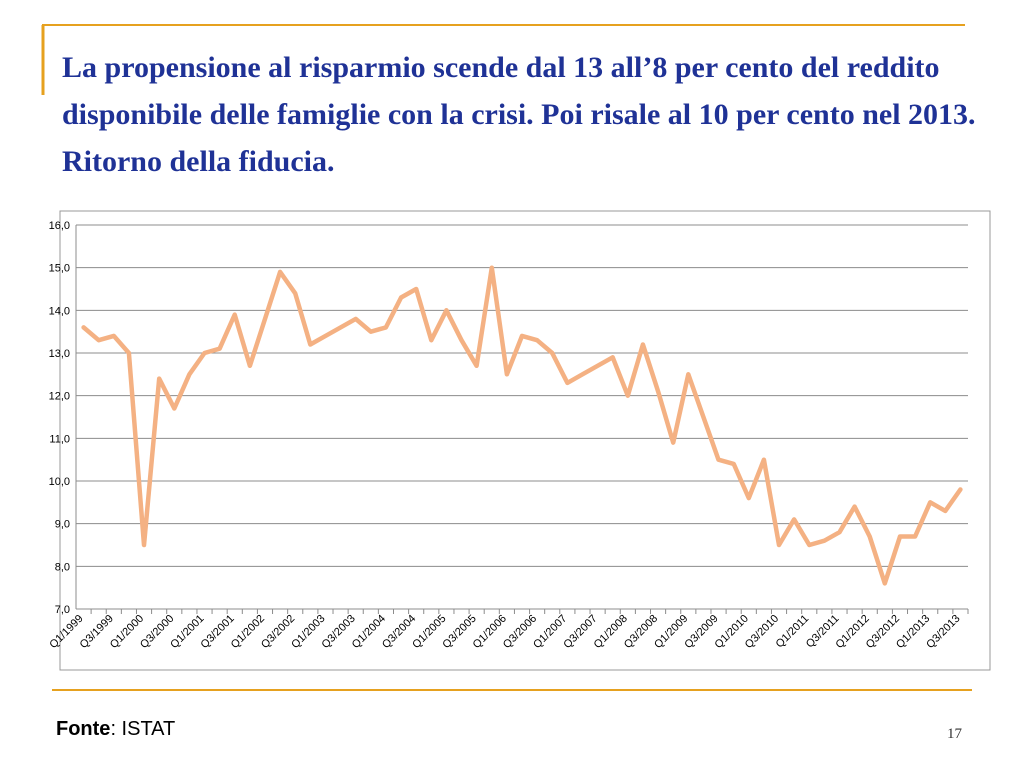 Image resolution: width=1024 pixels, height=768 pixels. What do you see at coordinates (59, 439) in the screenshot?
I see `y-tick-label: 11,0` at bounding box center [59, 439].